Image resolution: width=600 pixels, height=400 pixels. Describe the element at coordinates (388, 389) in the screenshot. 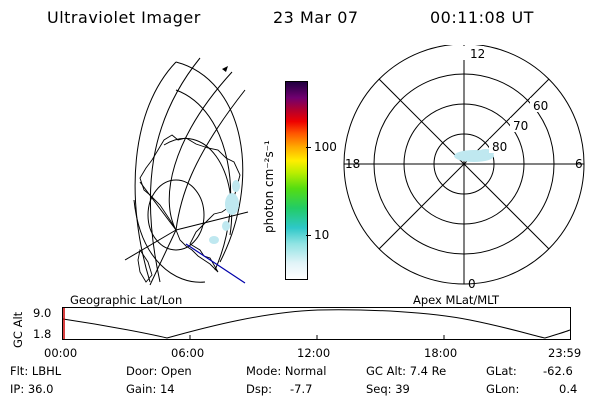

I see `sequence-info: Seq: 39` at that location.